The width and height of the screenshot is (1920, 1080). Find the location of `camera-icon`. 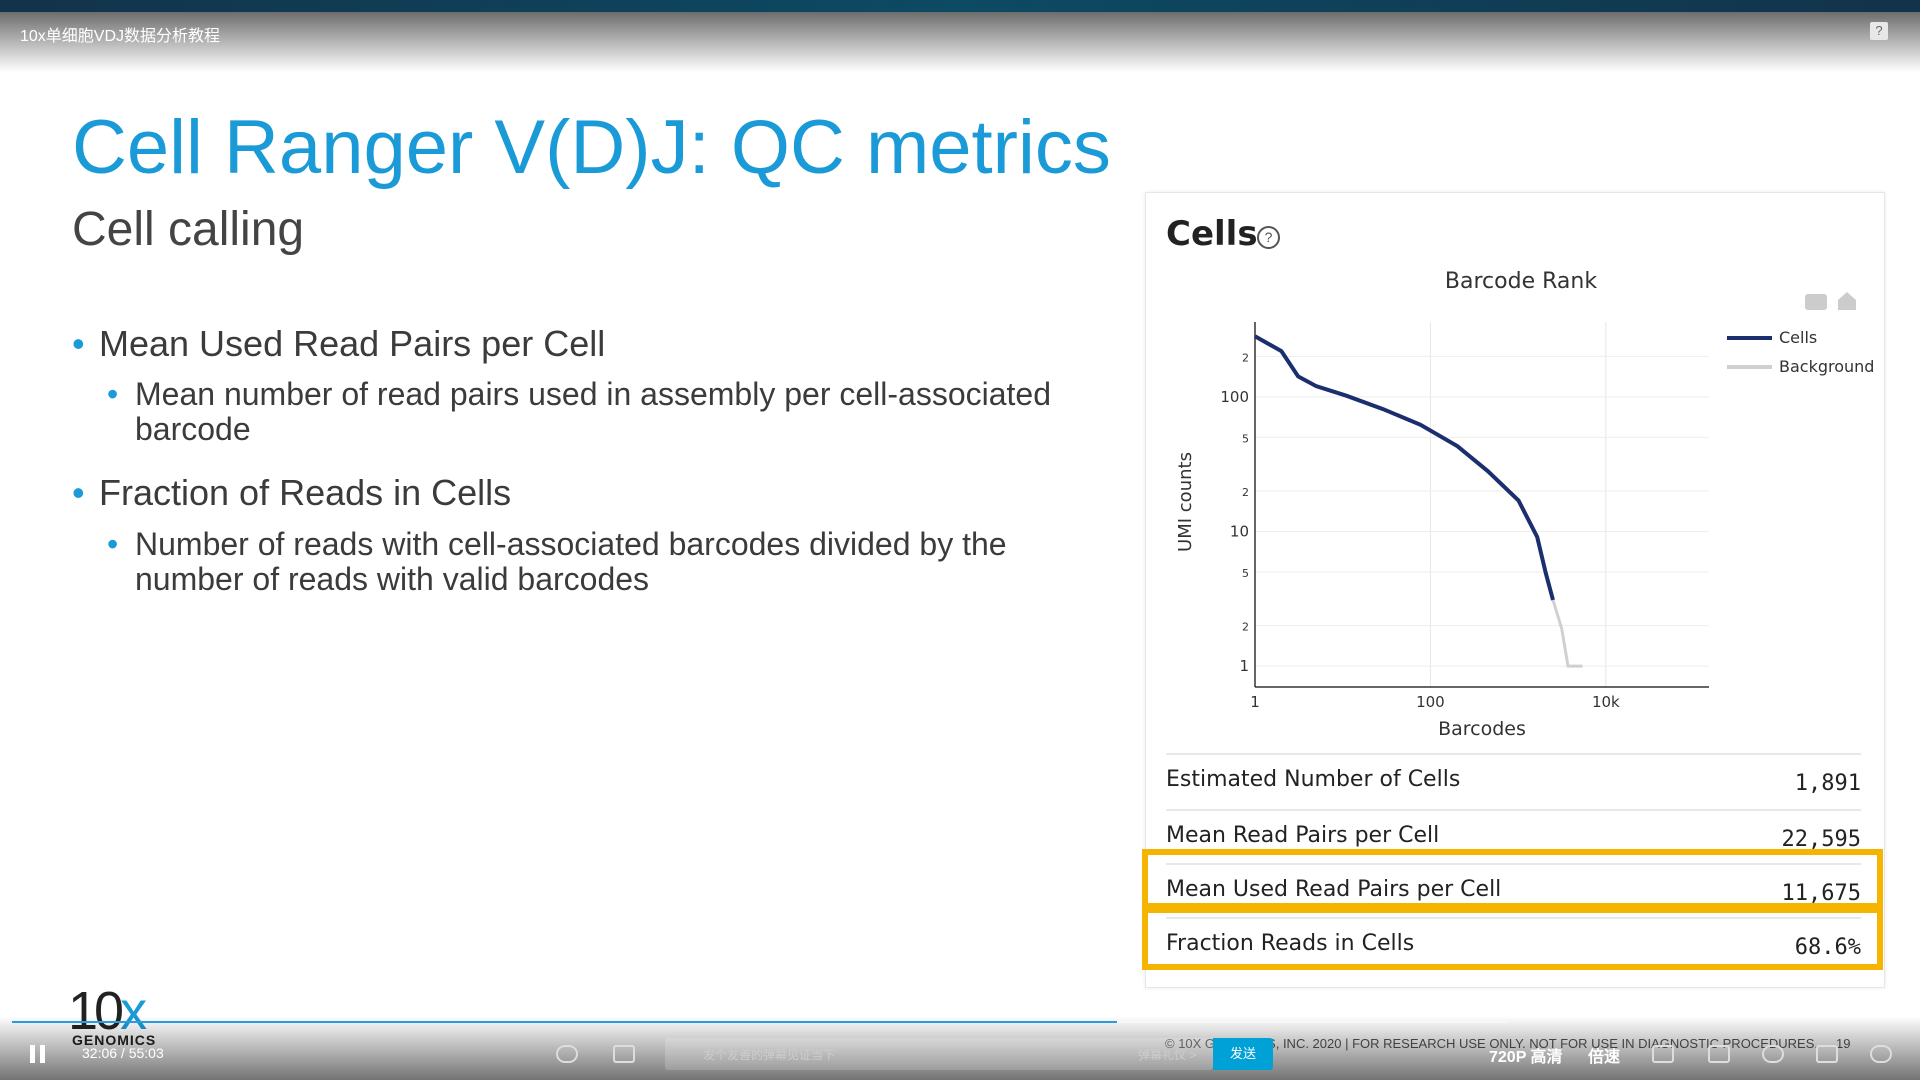

camera-icon is located at coordinates (1816, 302).